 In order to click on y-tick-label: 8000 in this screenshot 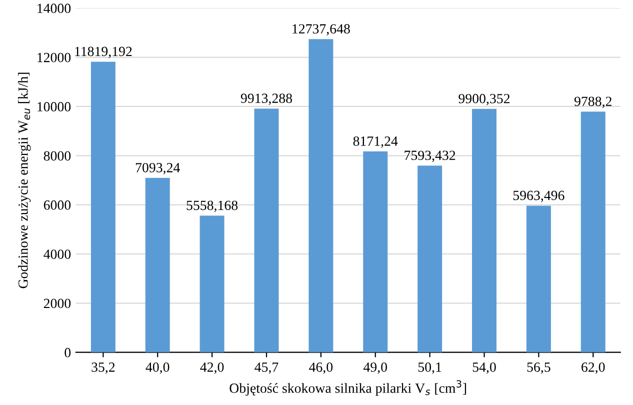, I will do `click(57, 156)`.